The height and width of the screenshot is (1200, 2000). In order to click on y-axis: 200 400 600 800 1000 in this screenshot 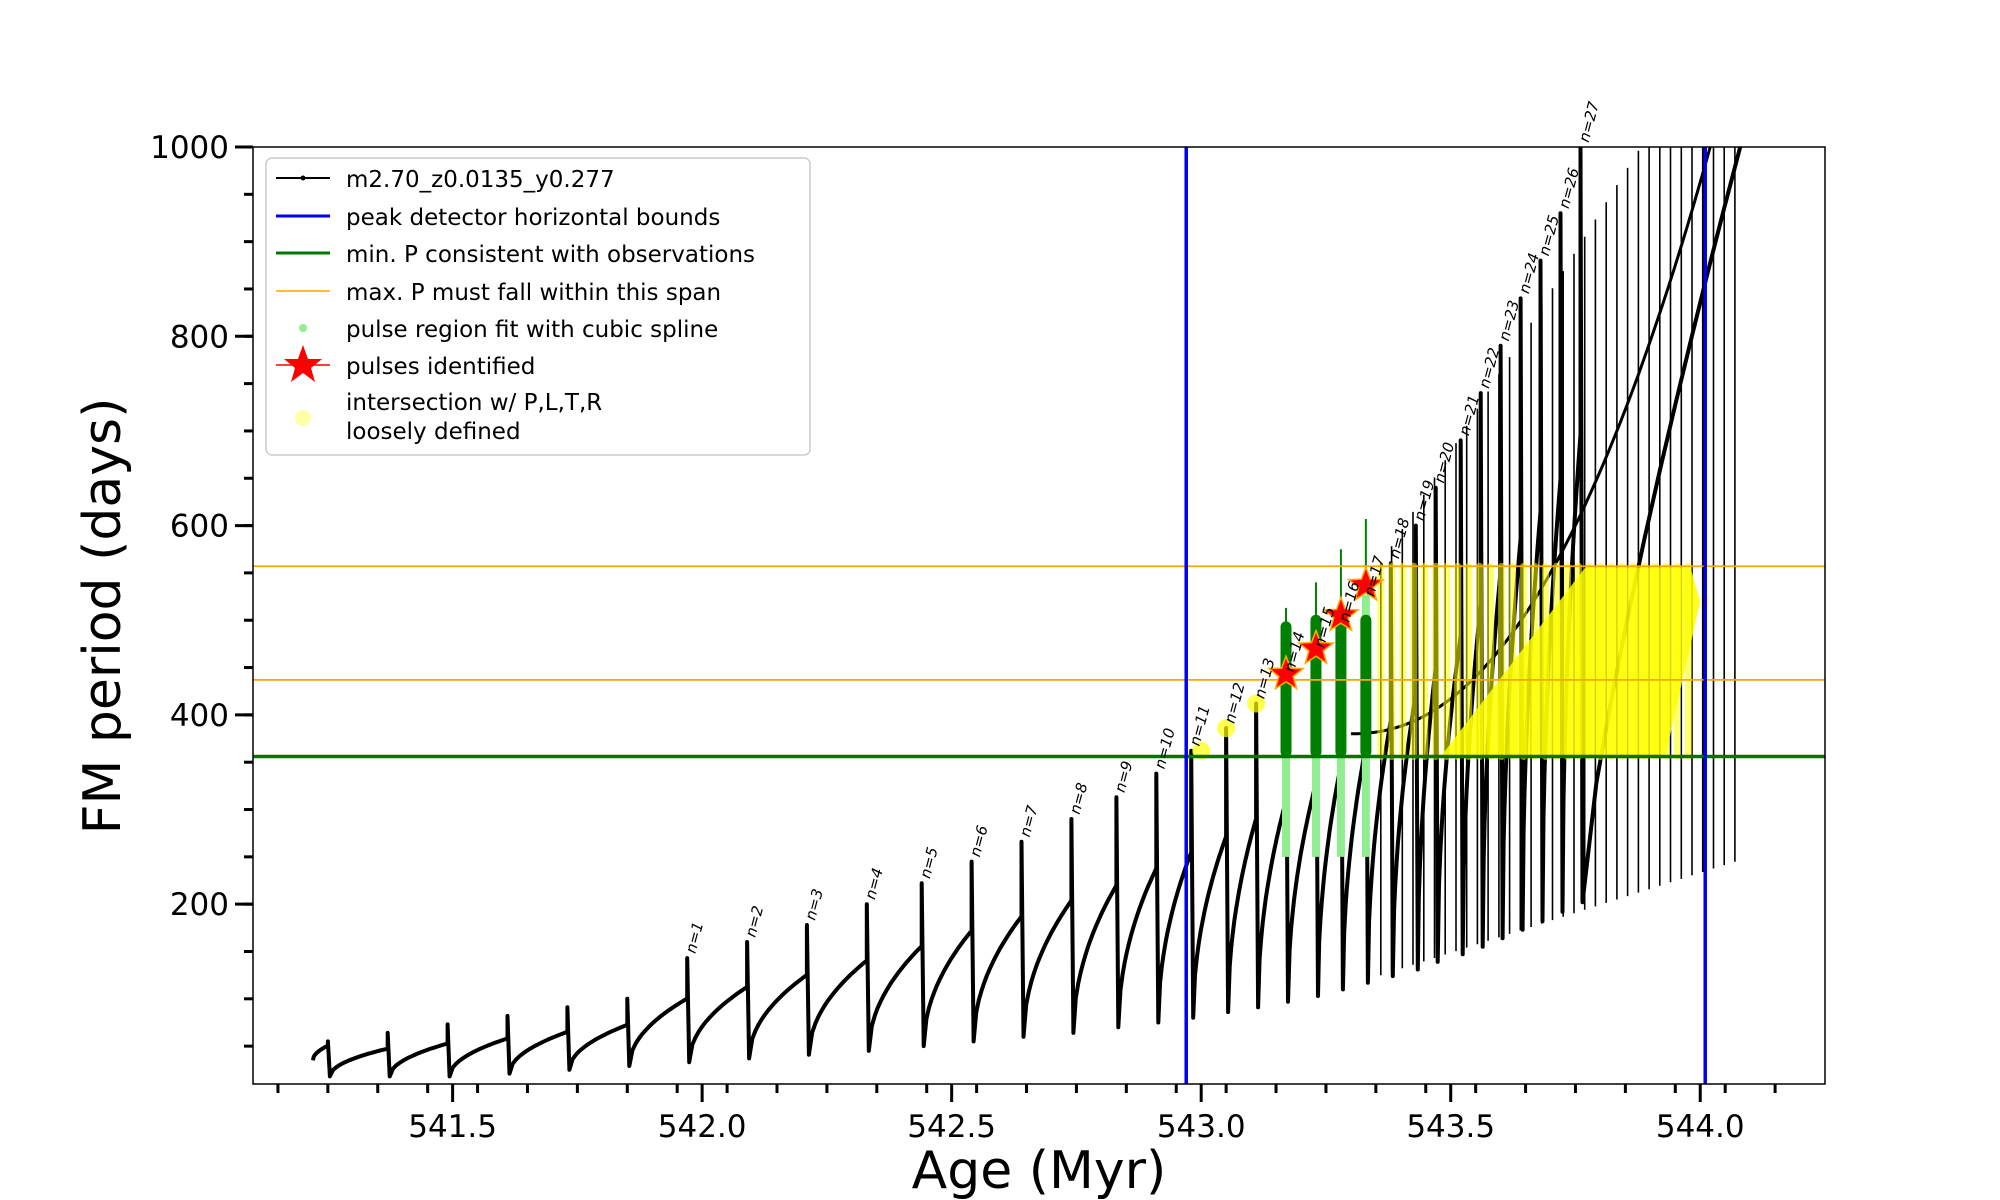, I will do `click(201, 589)`.